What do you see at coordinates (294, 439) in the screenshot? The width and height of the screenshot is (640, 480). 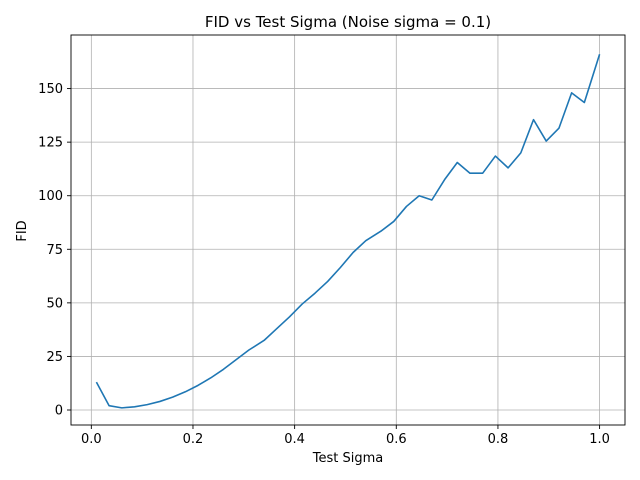 I see `x-tick-label: 0.4` at bounding box center [294, 439].